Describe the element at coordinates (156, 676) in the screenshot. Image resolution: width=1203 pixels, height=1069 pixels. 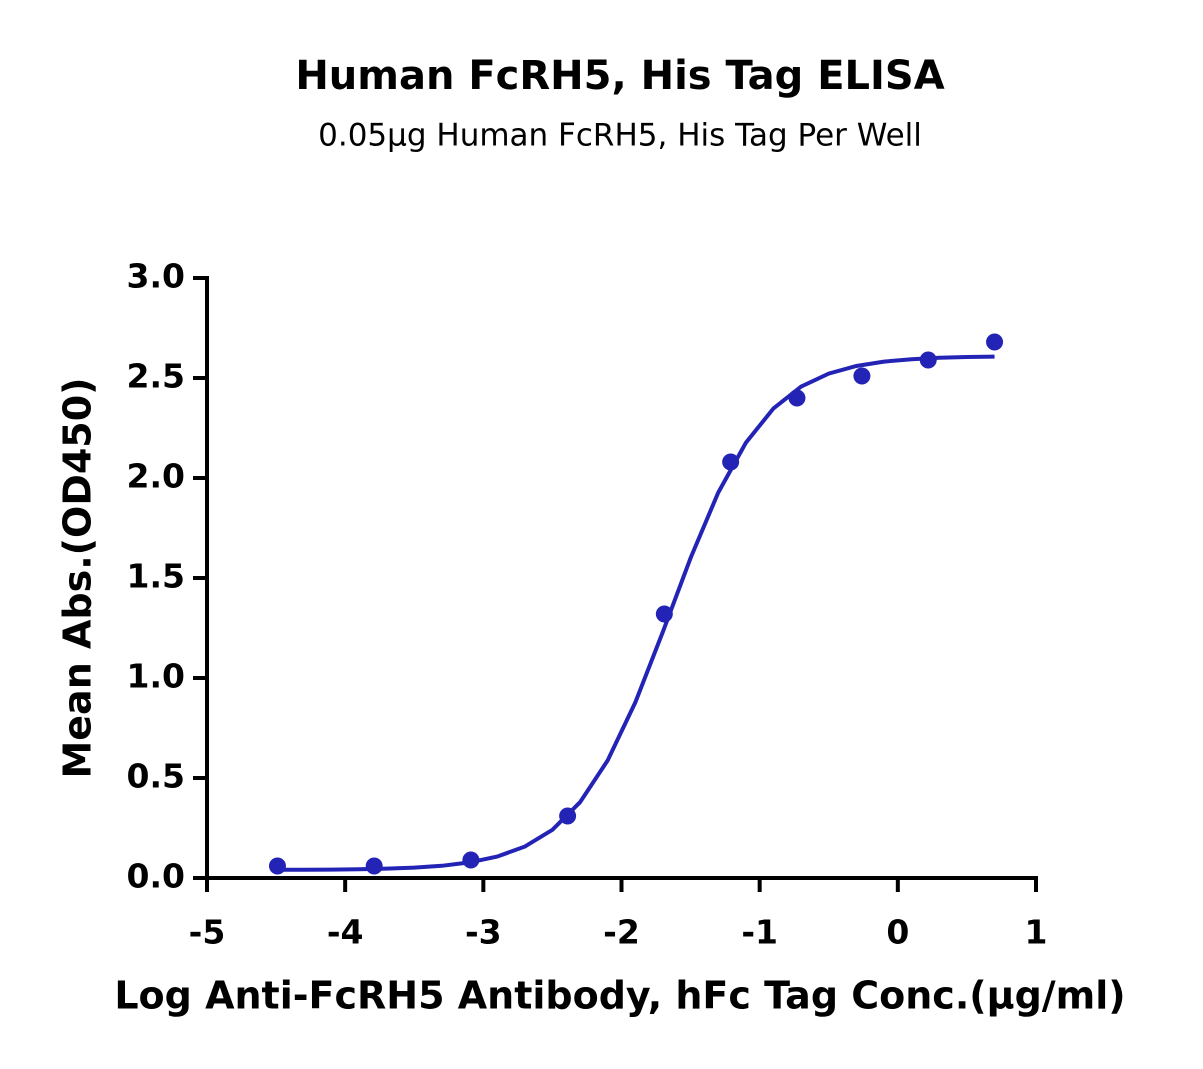
I see `y-tick-label: 1.0` at that location.